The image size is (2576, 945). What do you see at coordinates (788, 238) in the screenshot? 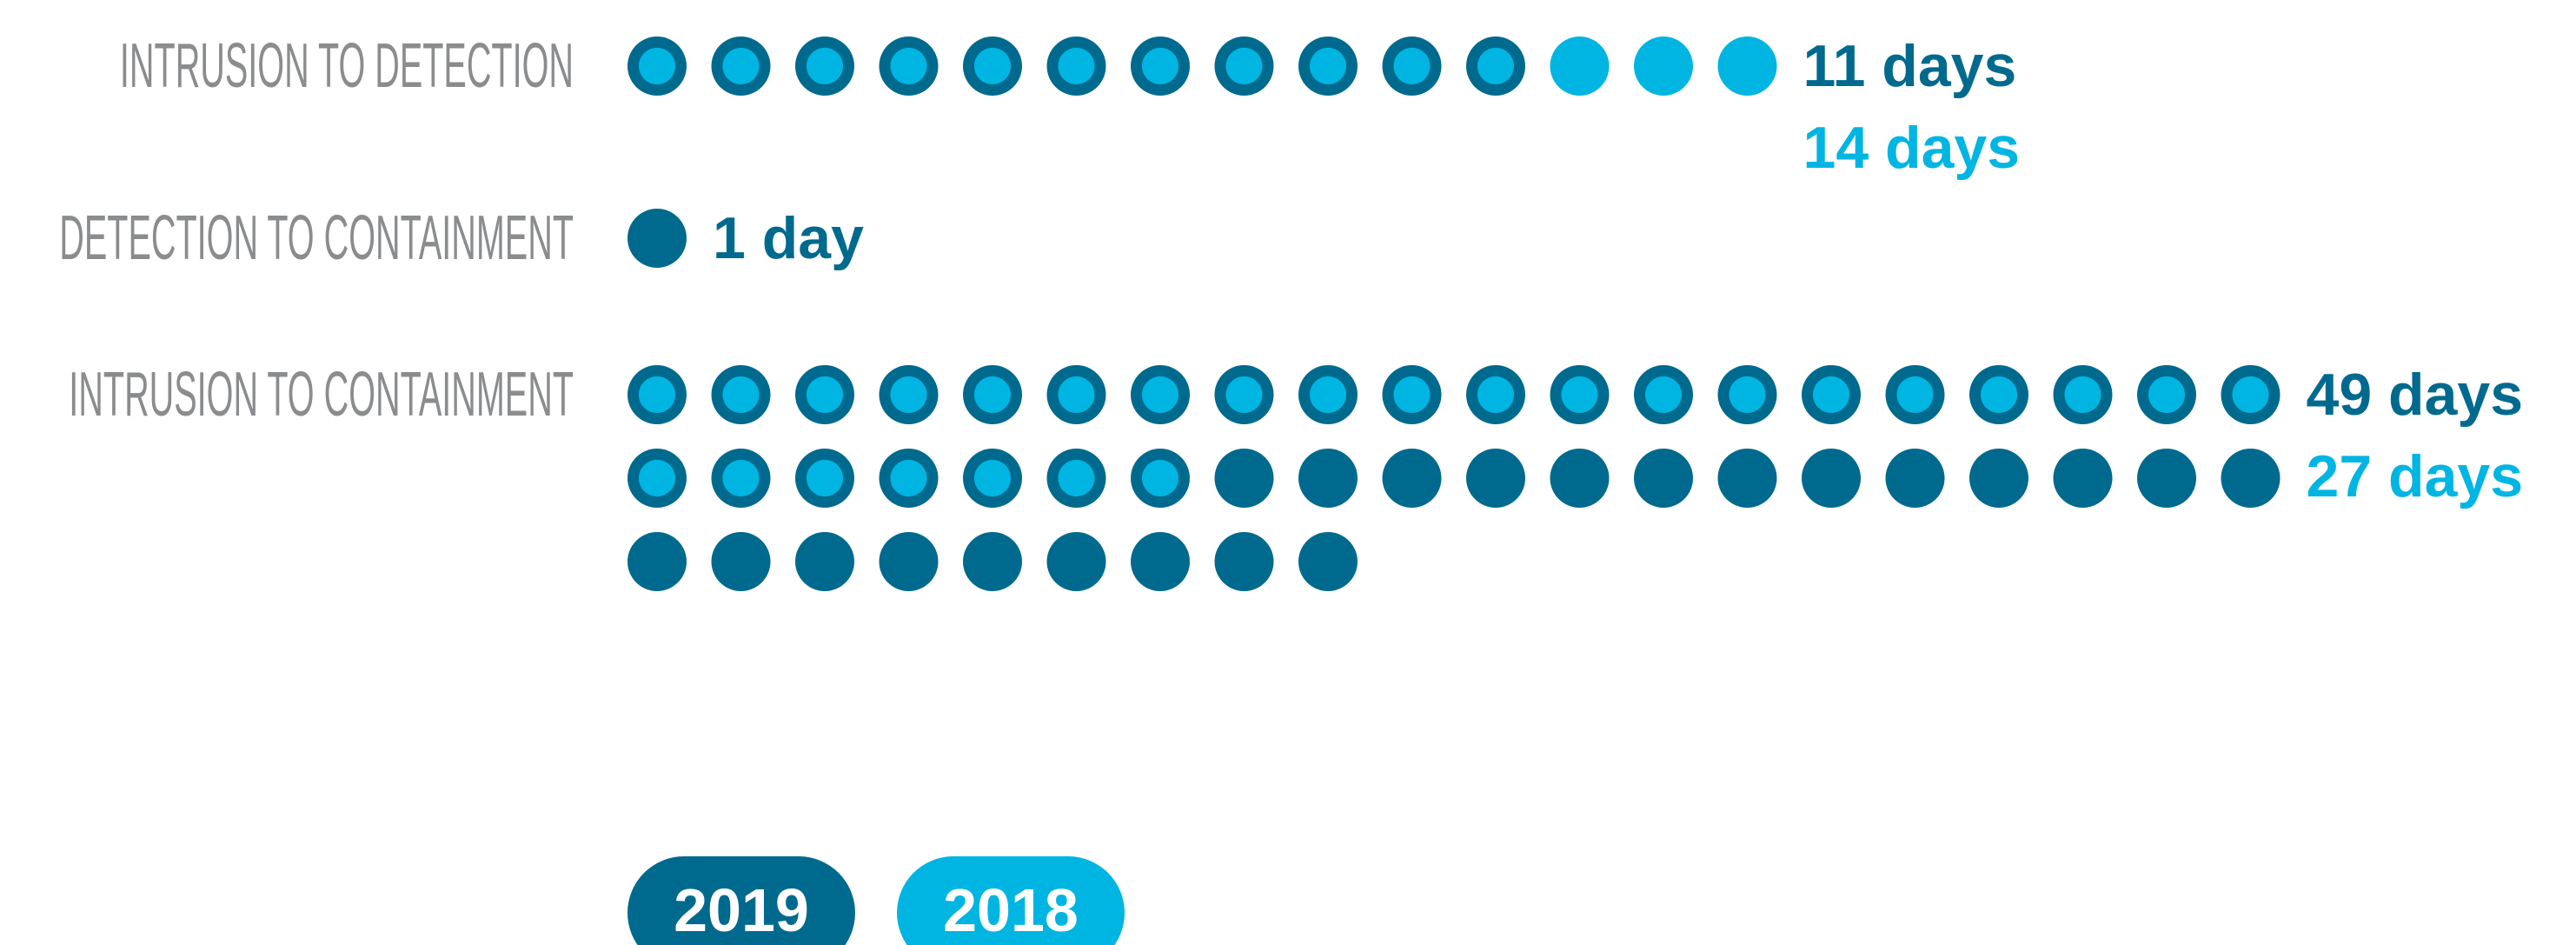
I see `value-label: 1 day` at bounding box center [788, 238].